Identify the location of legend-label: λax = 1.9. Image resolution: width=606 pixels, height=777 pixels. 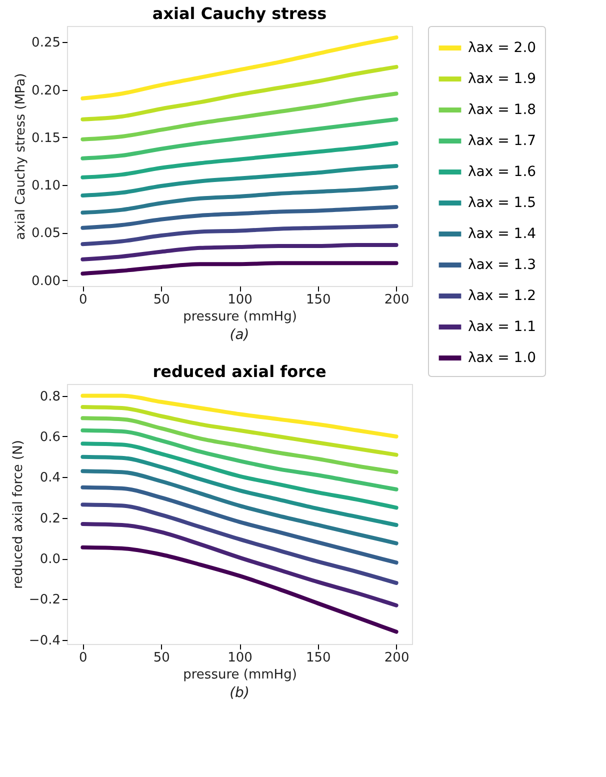
(502, 79).